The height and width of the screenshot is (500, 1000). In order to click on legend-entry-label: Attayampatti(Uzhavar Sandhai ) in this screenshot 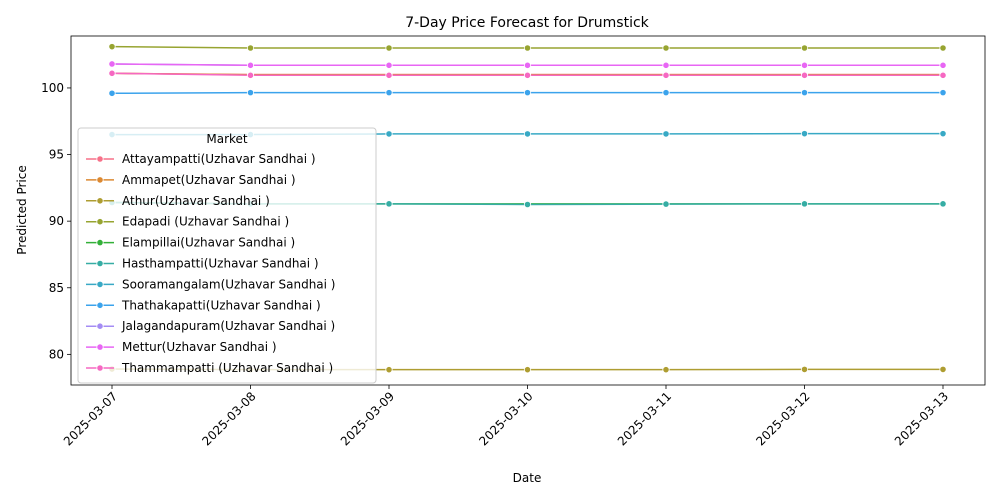, I will do `click(219, 159)`.